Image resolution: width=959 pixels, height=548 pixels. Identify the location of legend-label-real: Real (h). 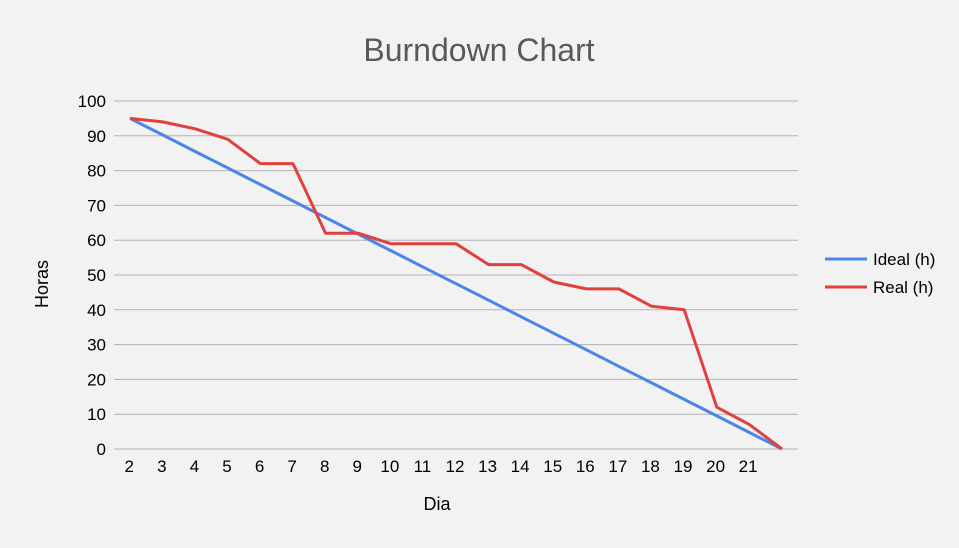
(903, 287).